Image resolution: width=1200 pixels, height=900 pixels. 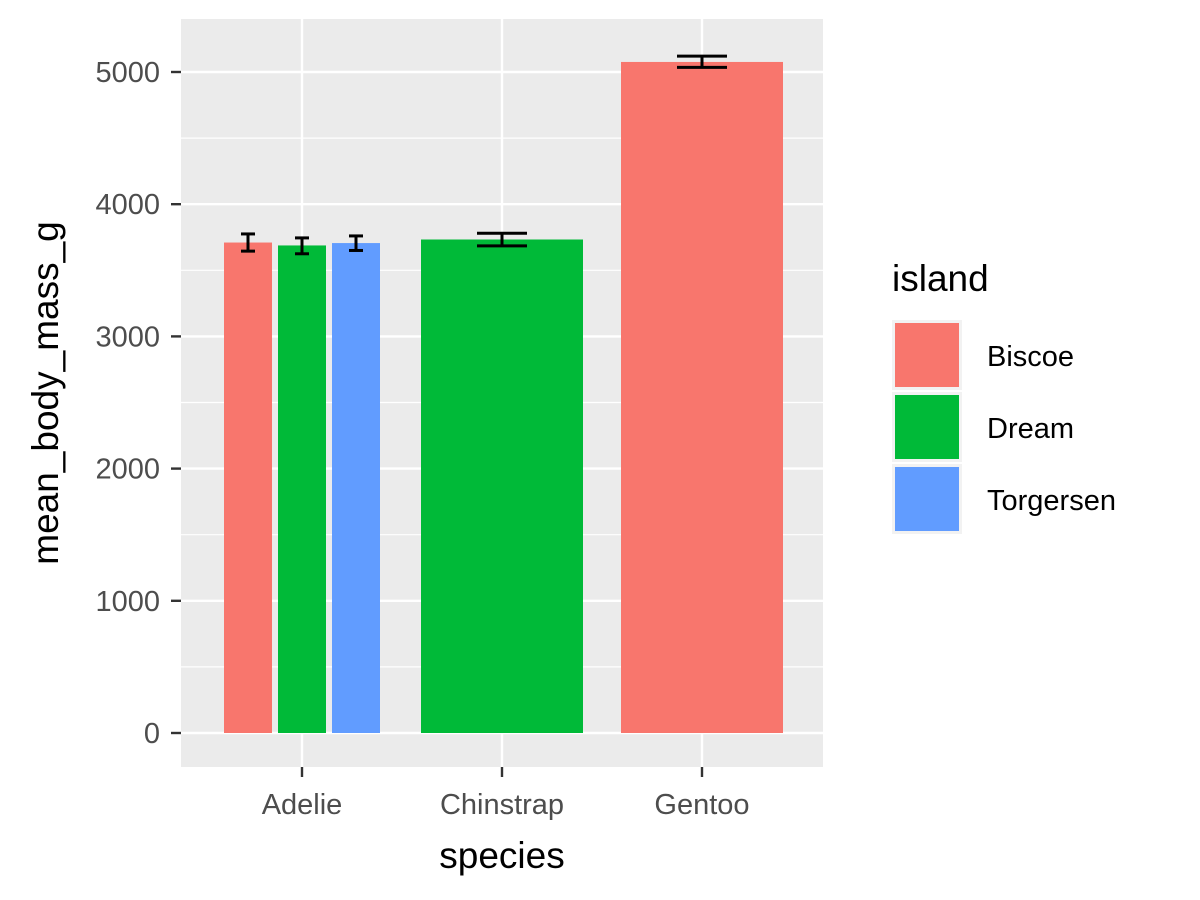 What do you see at coordinates (1030, 429) in the screenshot?
I see `legend-label: Dream` at bounding box center [1030, 429].